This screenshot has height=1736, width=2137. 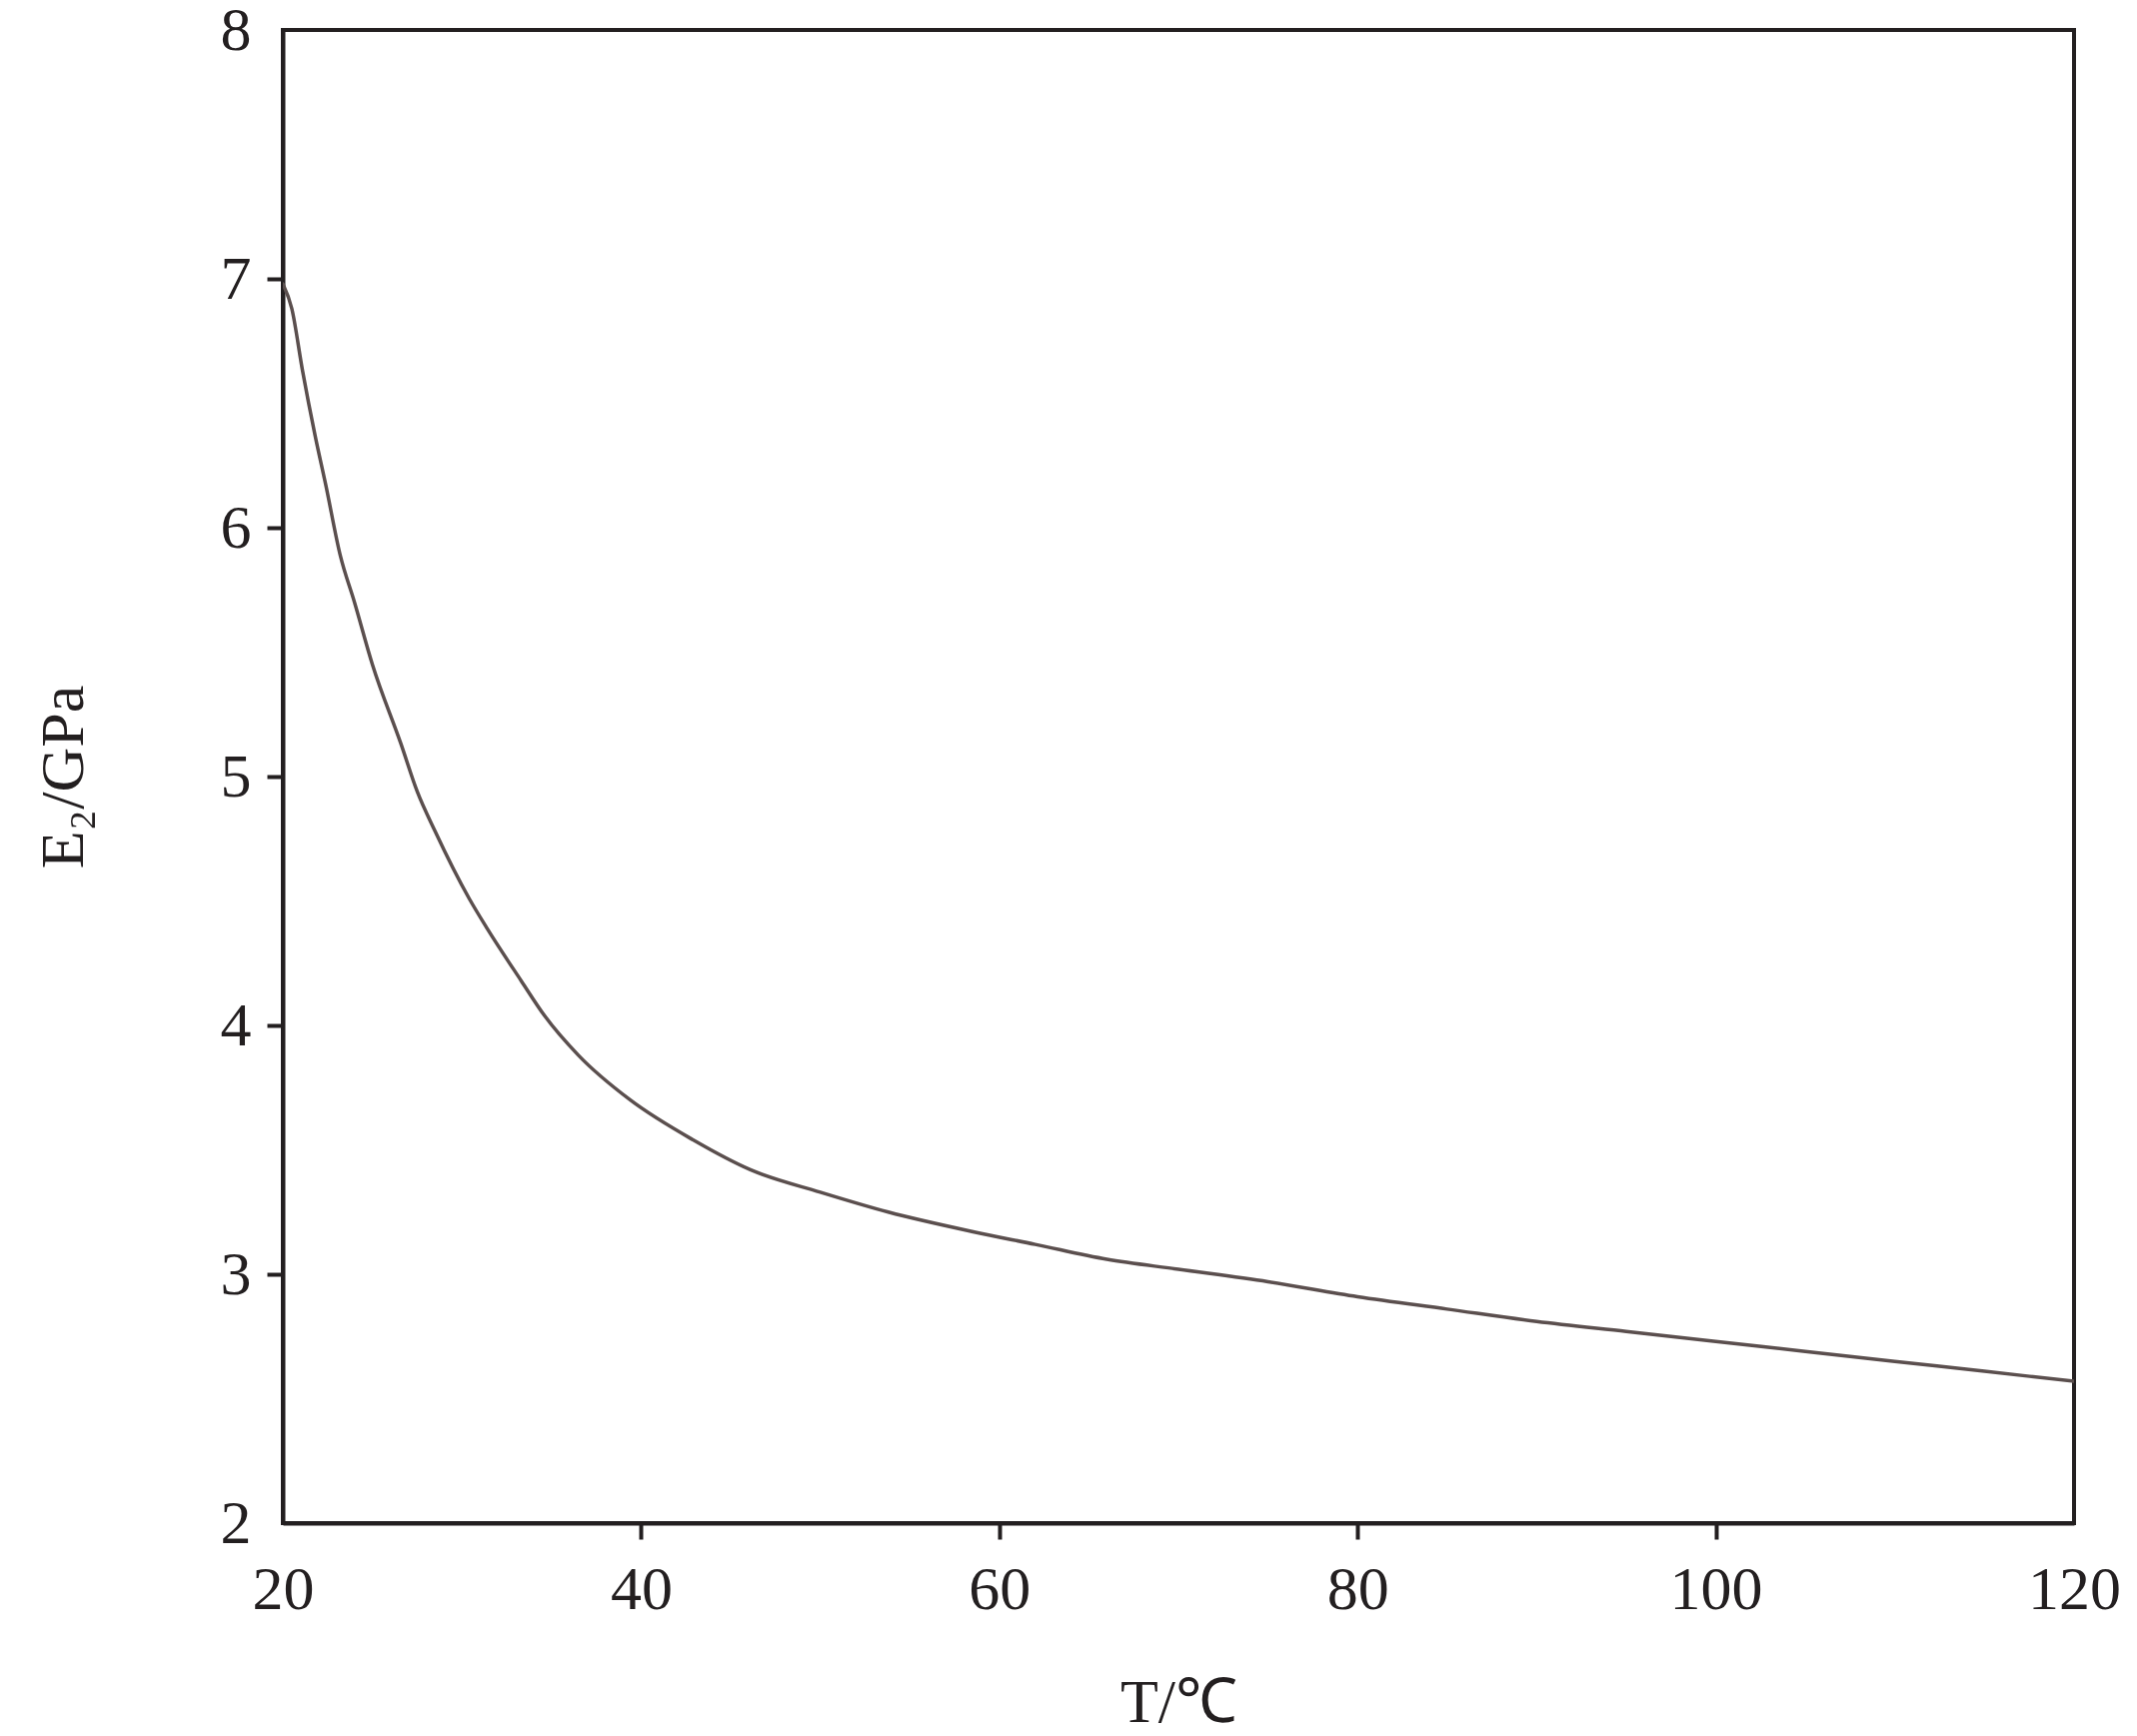 I want to click on y-tick-label: 3, so click(x=236, y=1272).